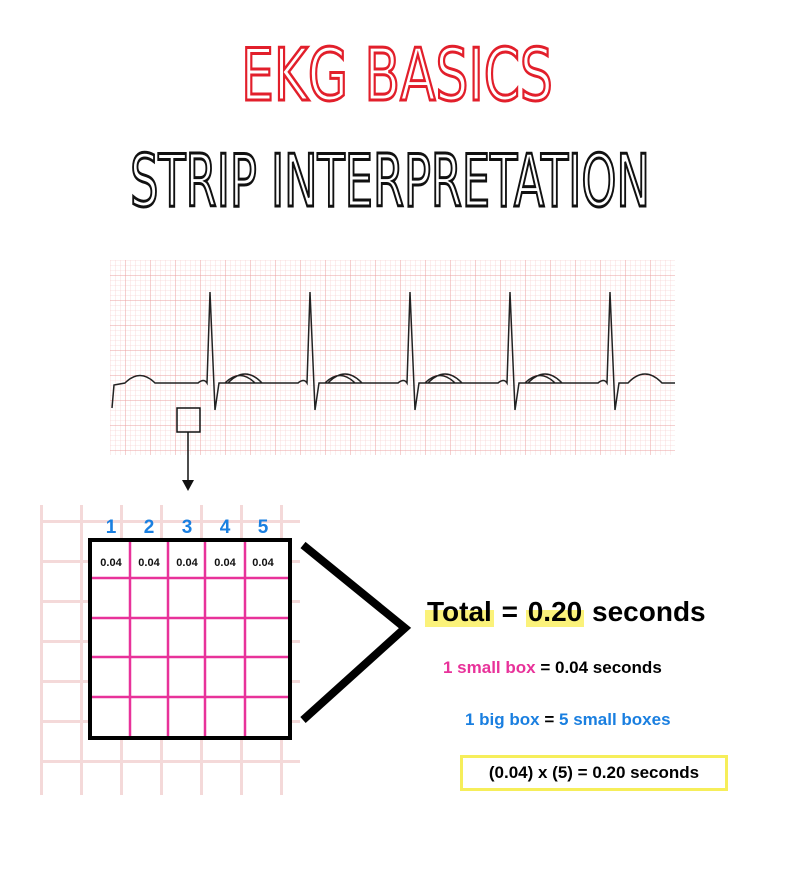 Image resolution: width=794 pixels, height=883 pixels. I want to click on column-number: 4, so click(225, 527).